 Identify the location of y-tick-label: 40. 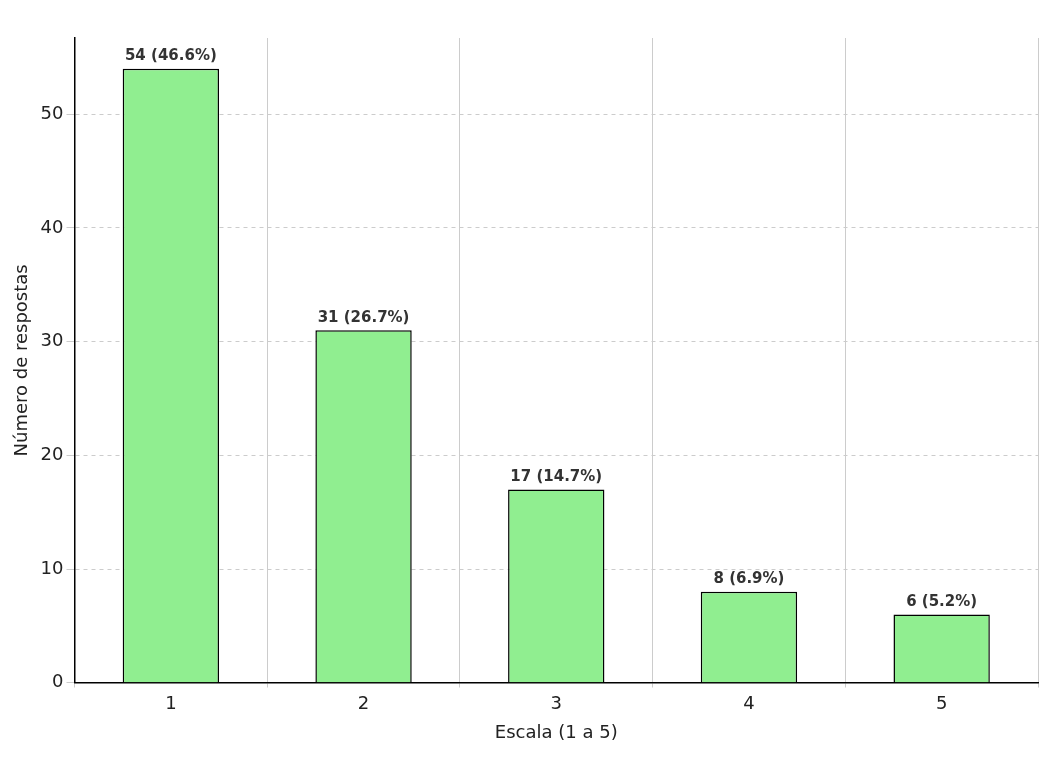
(52, 226).